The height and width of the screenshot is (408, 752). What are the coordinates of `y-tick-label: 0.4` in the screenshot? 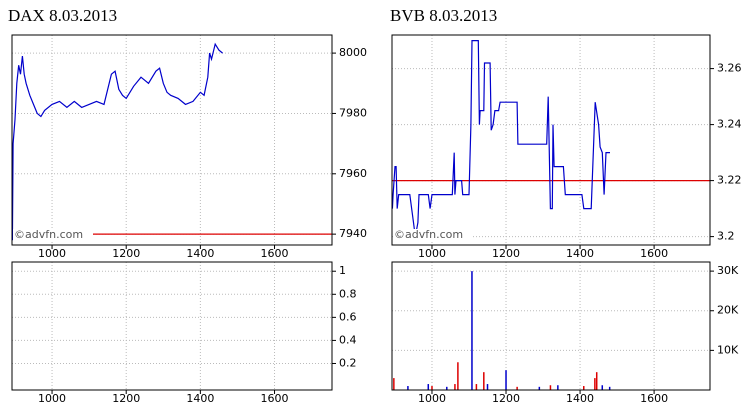 It's located at (348, 339).